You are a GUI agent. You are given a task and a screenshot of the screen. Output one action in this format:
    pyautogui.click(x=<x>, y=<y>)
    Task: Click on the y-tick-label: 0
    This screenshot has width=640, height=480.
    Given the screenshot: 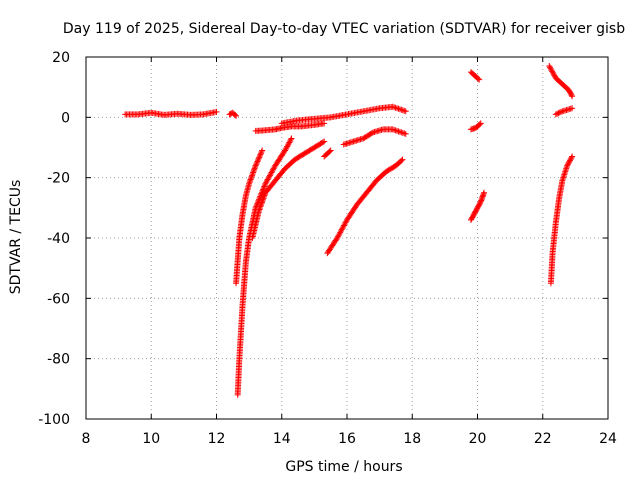 What is the action you would take?
    pyautogui.click(x=65, y=118)
    